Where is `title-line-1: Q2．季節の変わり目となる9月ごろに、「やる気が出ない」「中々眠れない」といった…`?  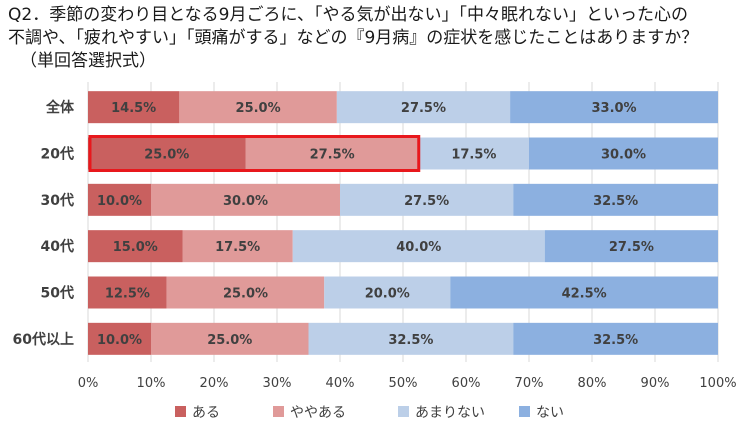 title-line-1: Q2．季節の変わり目となる9月ごろに、「やる気が出ない」「中々眠れない」といった… is located at coordinates (348, 15).